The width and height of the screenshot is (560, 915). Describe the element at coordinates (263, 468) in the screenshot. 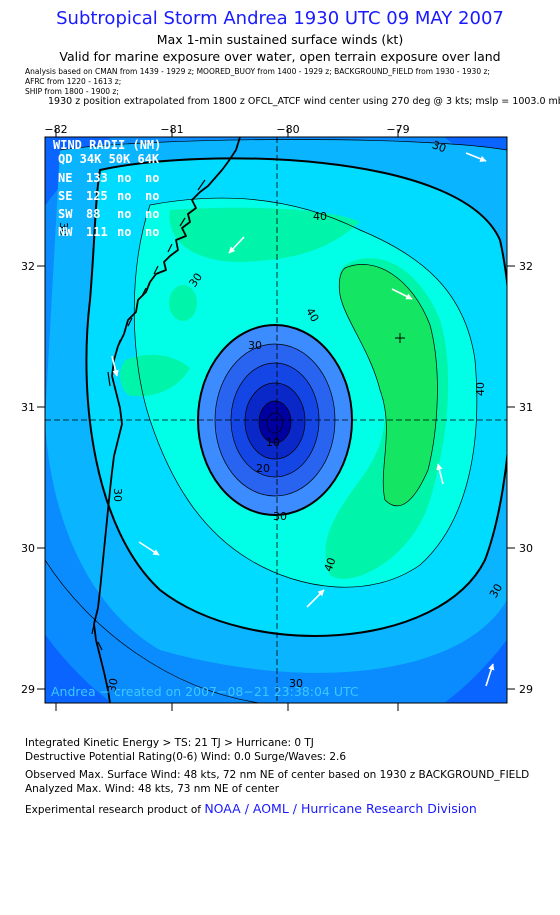

I see `contour-label: 20` at that location.